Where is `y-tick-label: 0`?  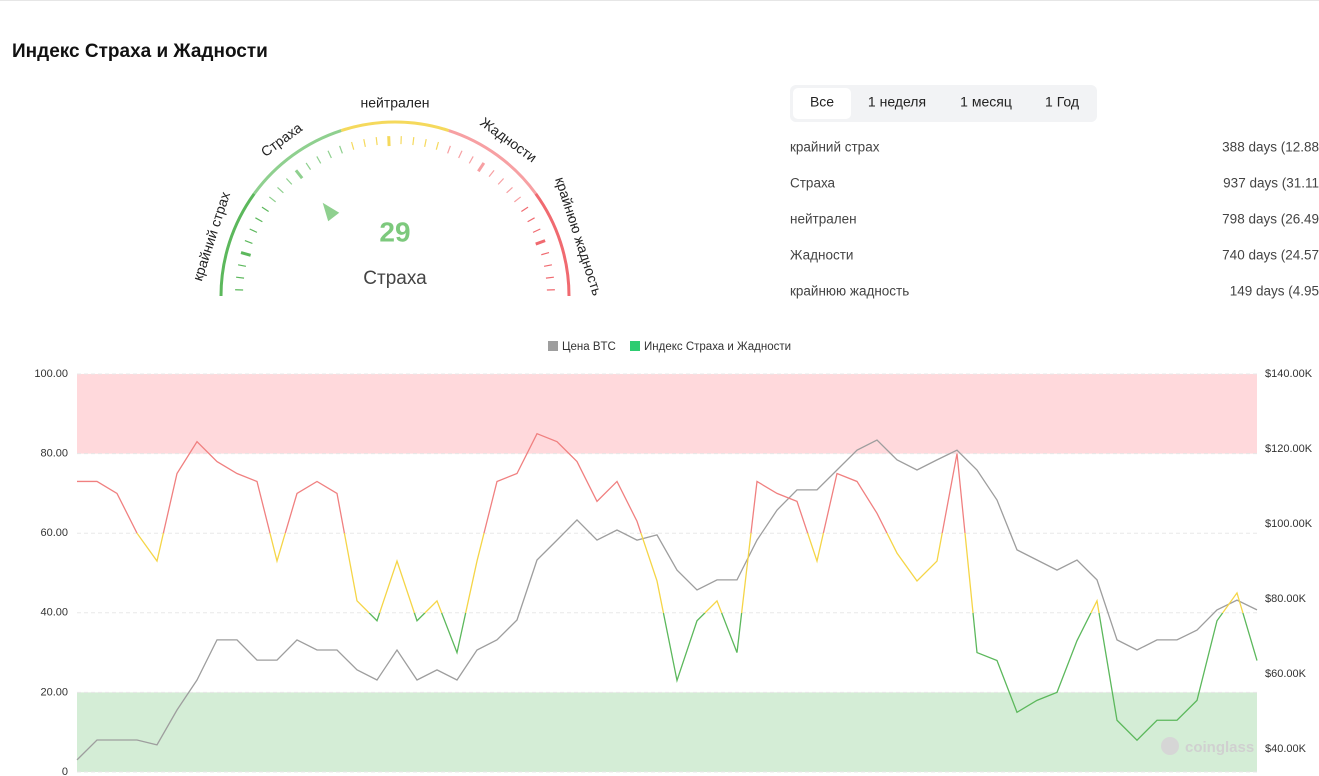 y-tick-label: 0 is located at coordinates (65, 771).